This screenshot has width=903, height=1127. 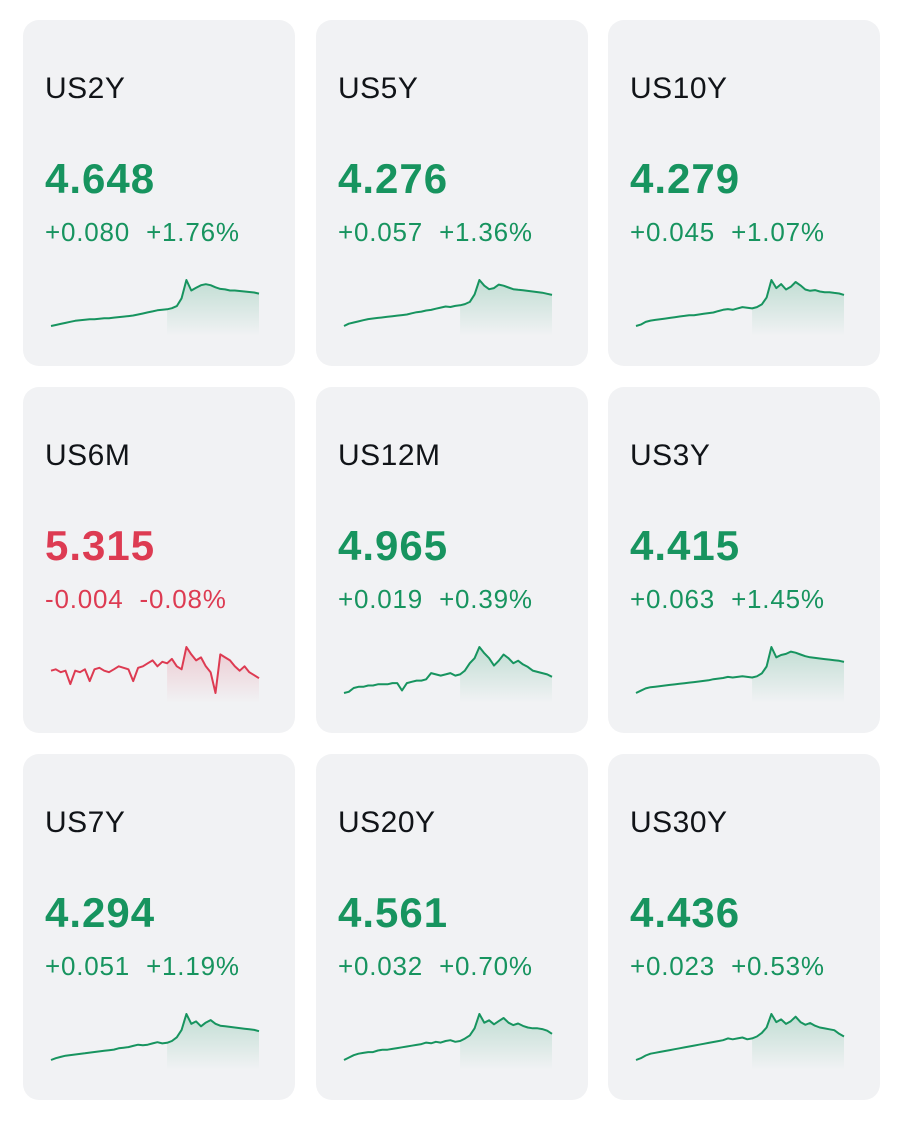 I want to click on symbol-label: US2Y, so click(x=85, y=88).